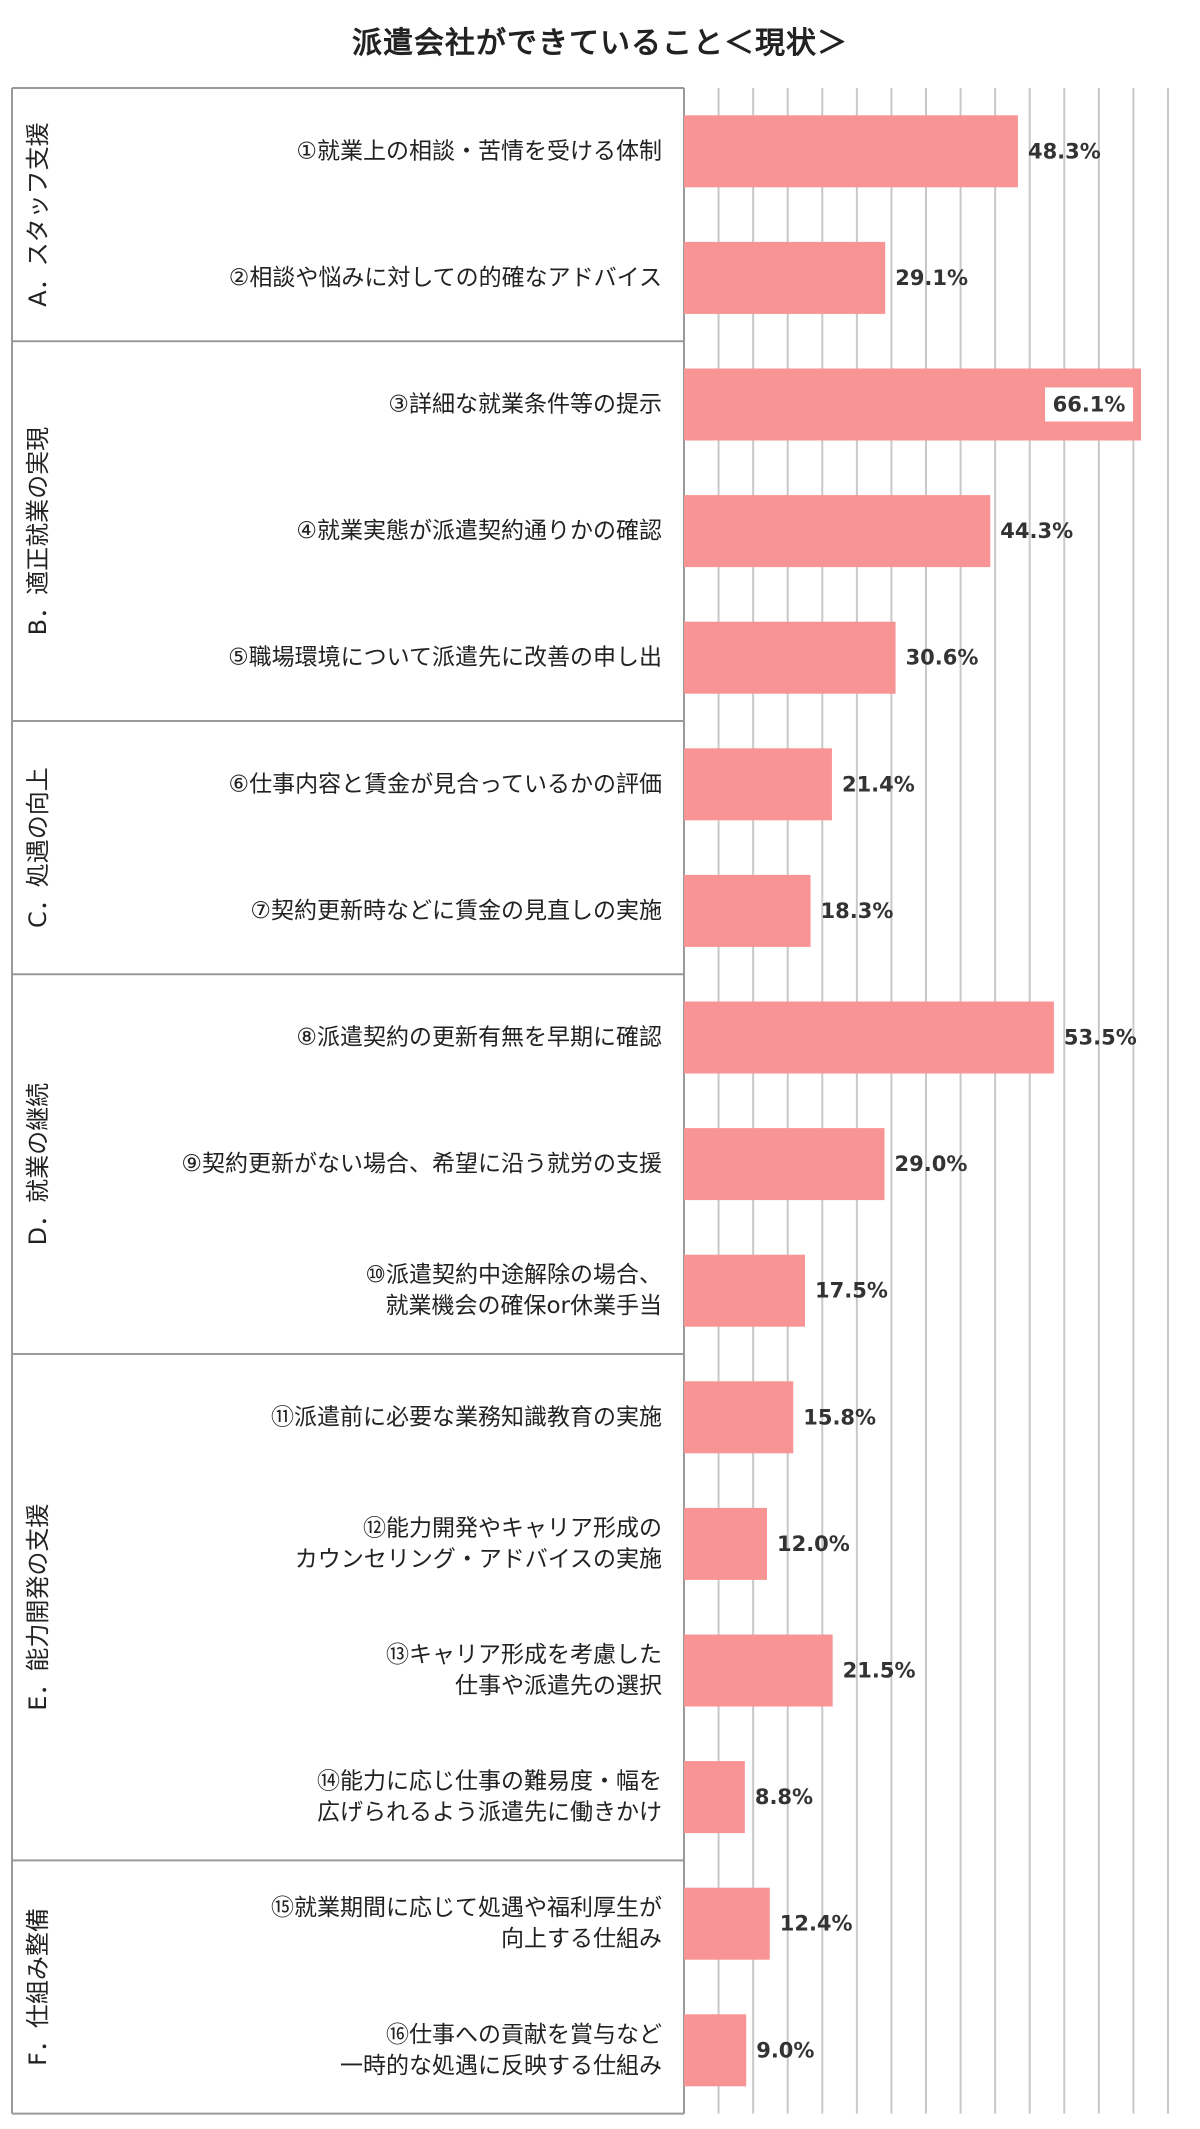  What do you see at coordinates (839, 1417) in the screenshot?
I see `value-label: 15.8%` at bounding box center [839, 1417].